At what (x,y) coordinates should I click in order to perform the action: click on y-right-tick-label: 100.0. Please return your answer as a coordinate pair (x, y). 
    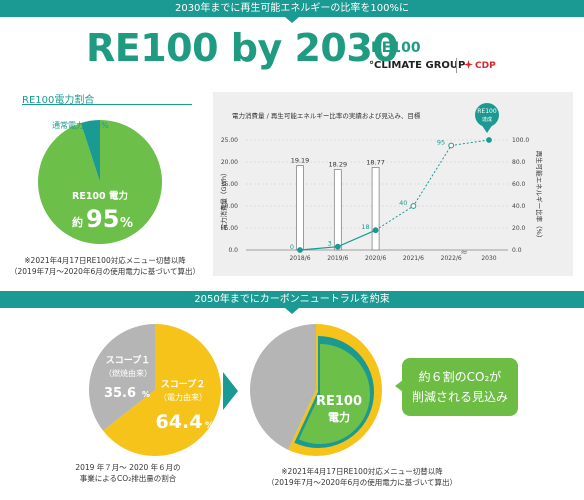
    Looking at the image, I should click on (520, 140).